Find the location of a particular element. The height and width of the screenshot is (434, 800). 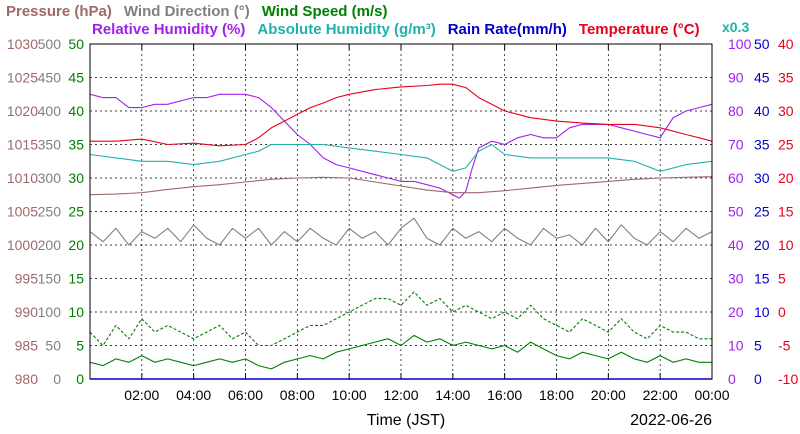

y-tick-label-rain-rate: 15 is located at coordinates (762, 279).